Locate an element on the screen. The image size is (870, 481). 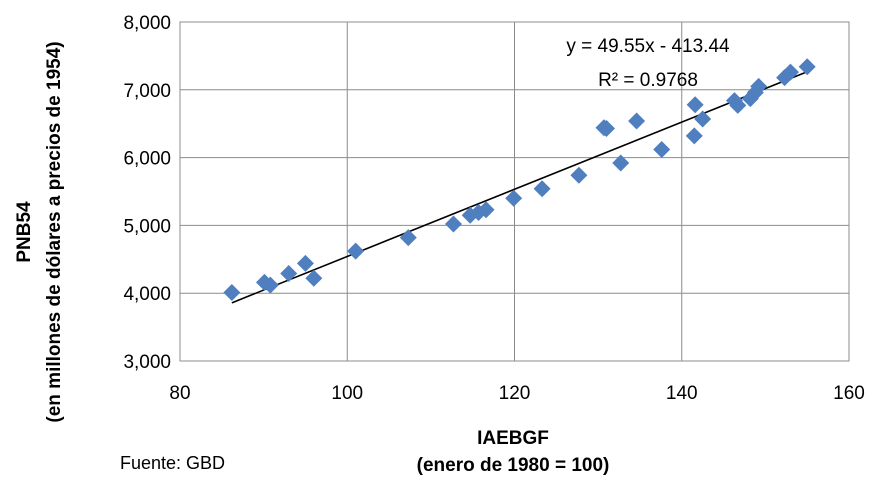
x-tick-label: 140 is located at coordinates (682, 393).